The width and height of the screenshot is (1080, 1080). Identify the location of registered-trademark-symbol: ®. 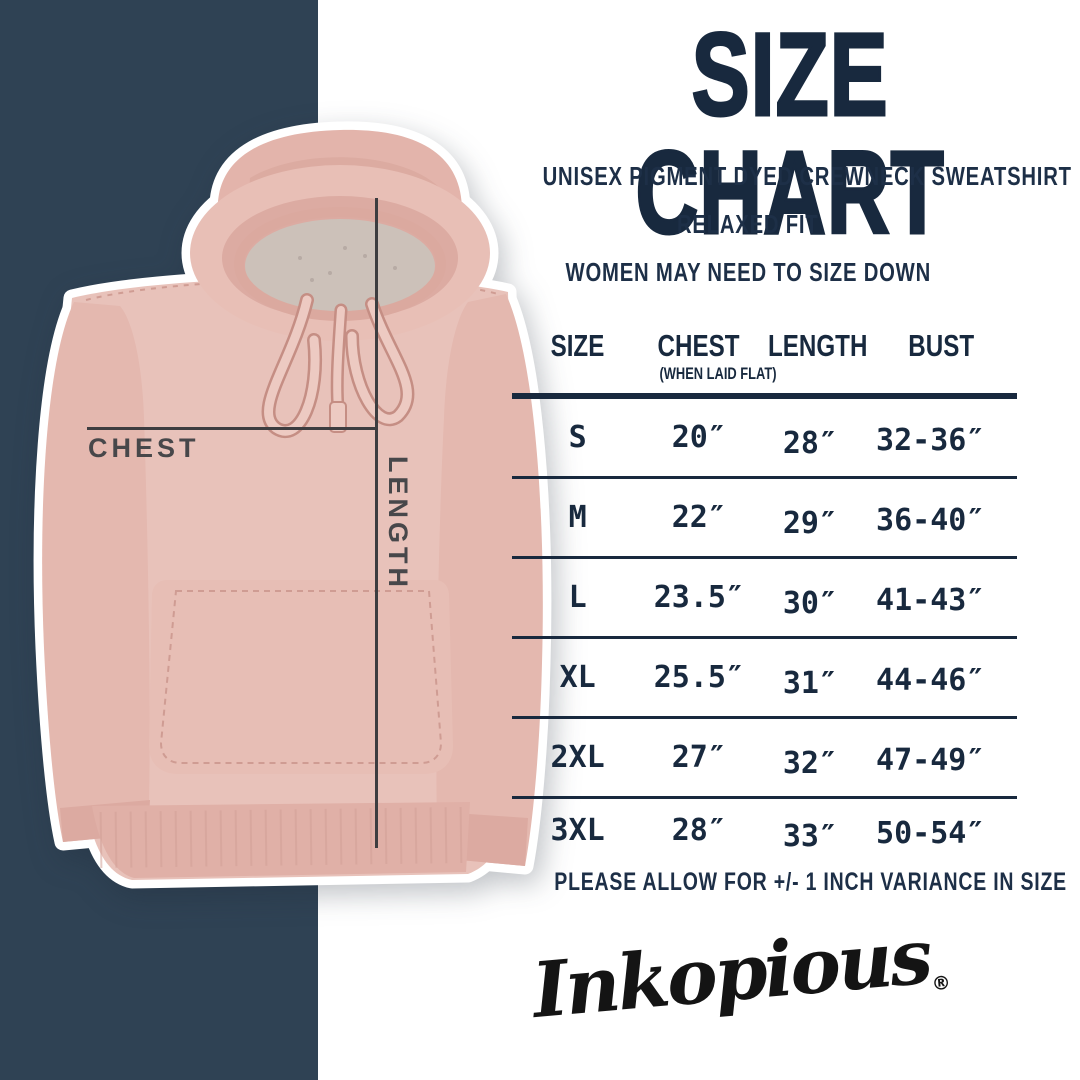
(941, 983).